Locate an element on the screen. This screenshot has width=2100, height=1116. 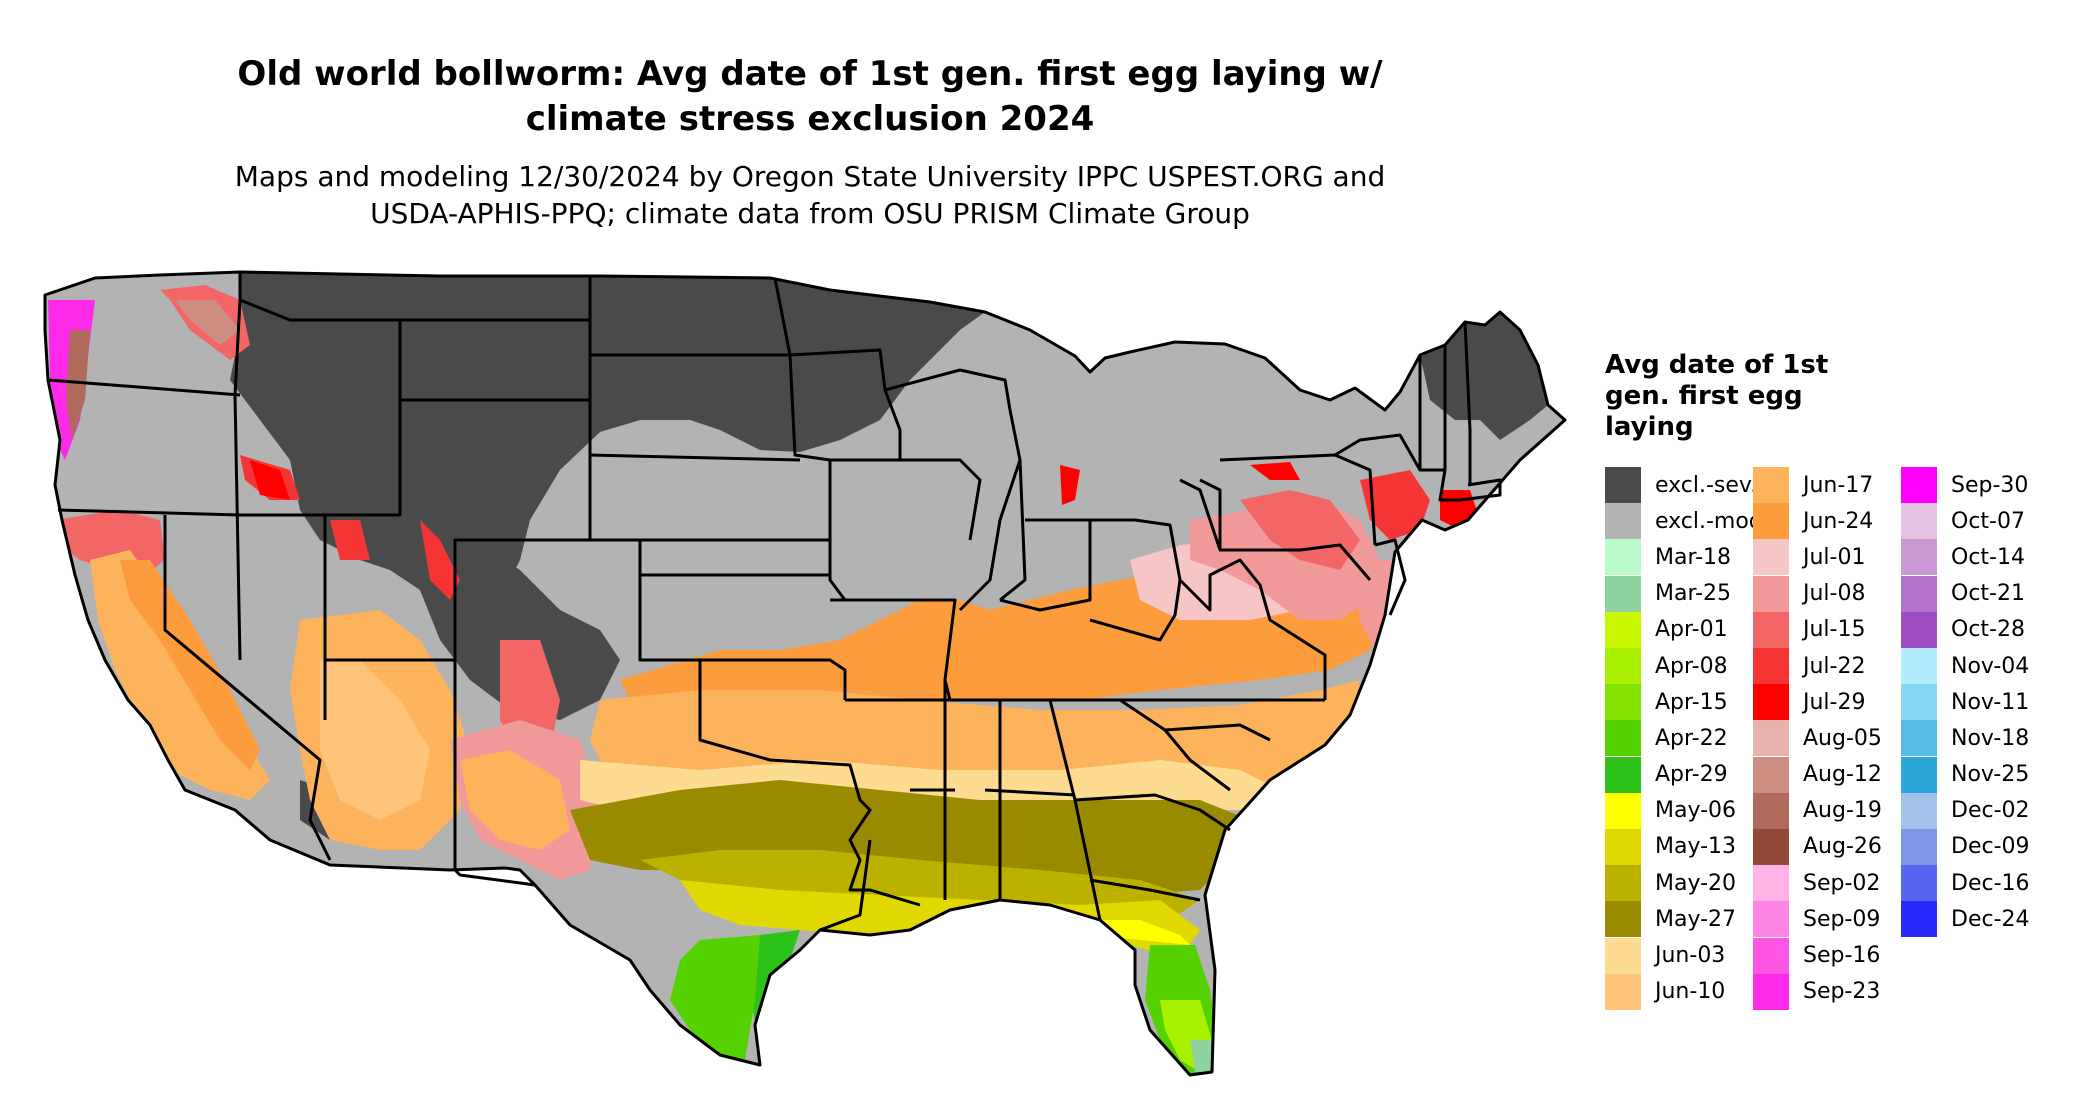
legend-label: Apr-22 is located at coordinates (1691, 738).